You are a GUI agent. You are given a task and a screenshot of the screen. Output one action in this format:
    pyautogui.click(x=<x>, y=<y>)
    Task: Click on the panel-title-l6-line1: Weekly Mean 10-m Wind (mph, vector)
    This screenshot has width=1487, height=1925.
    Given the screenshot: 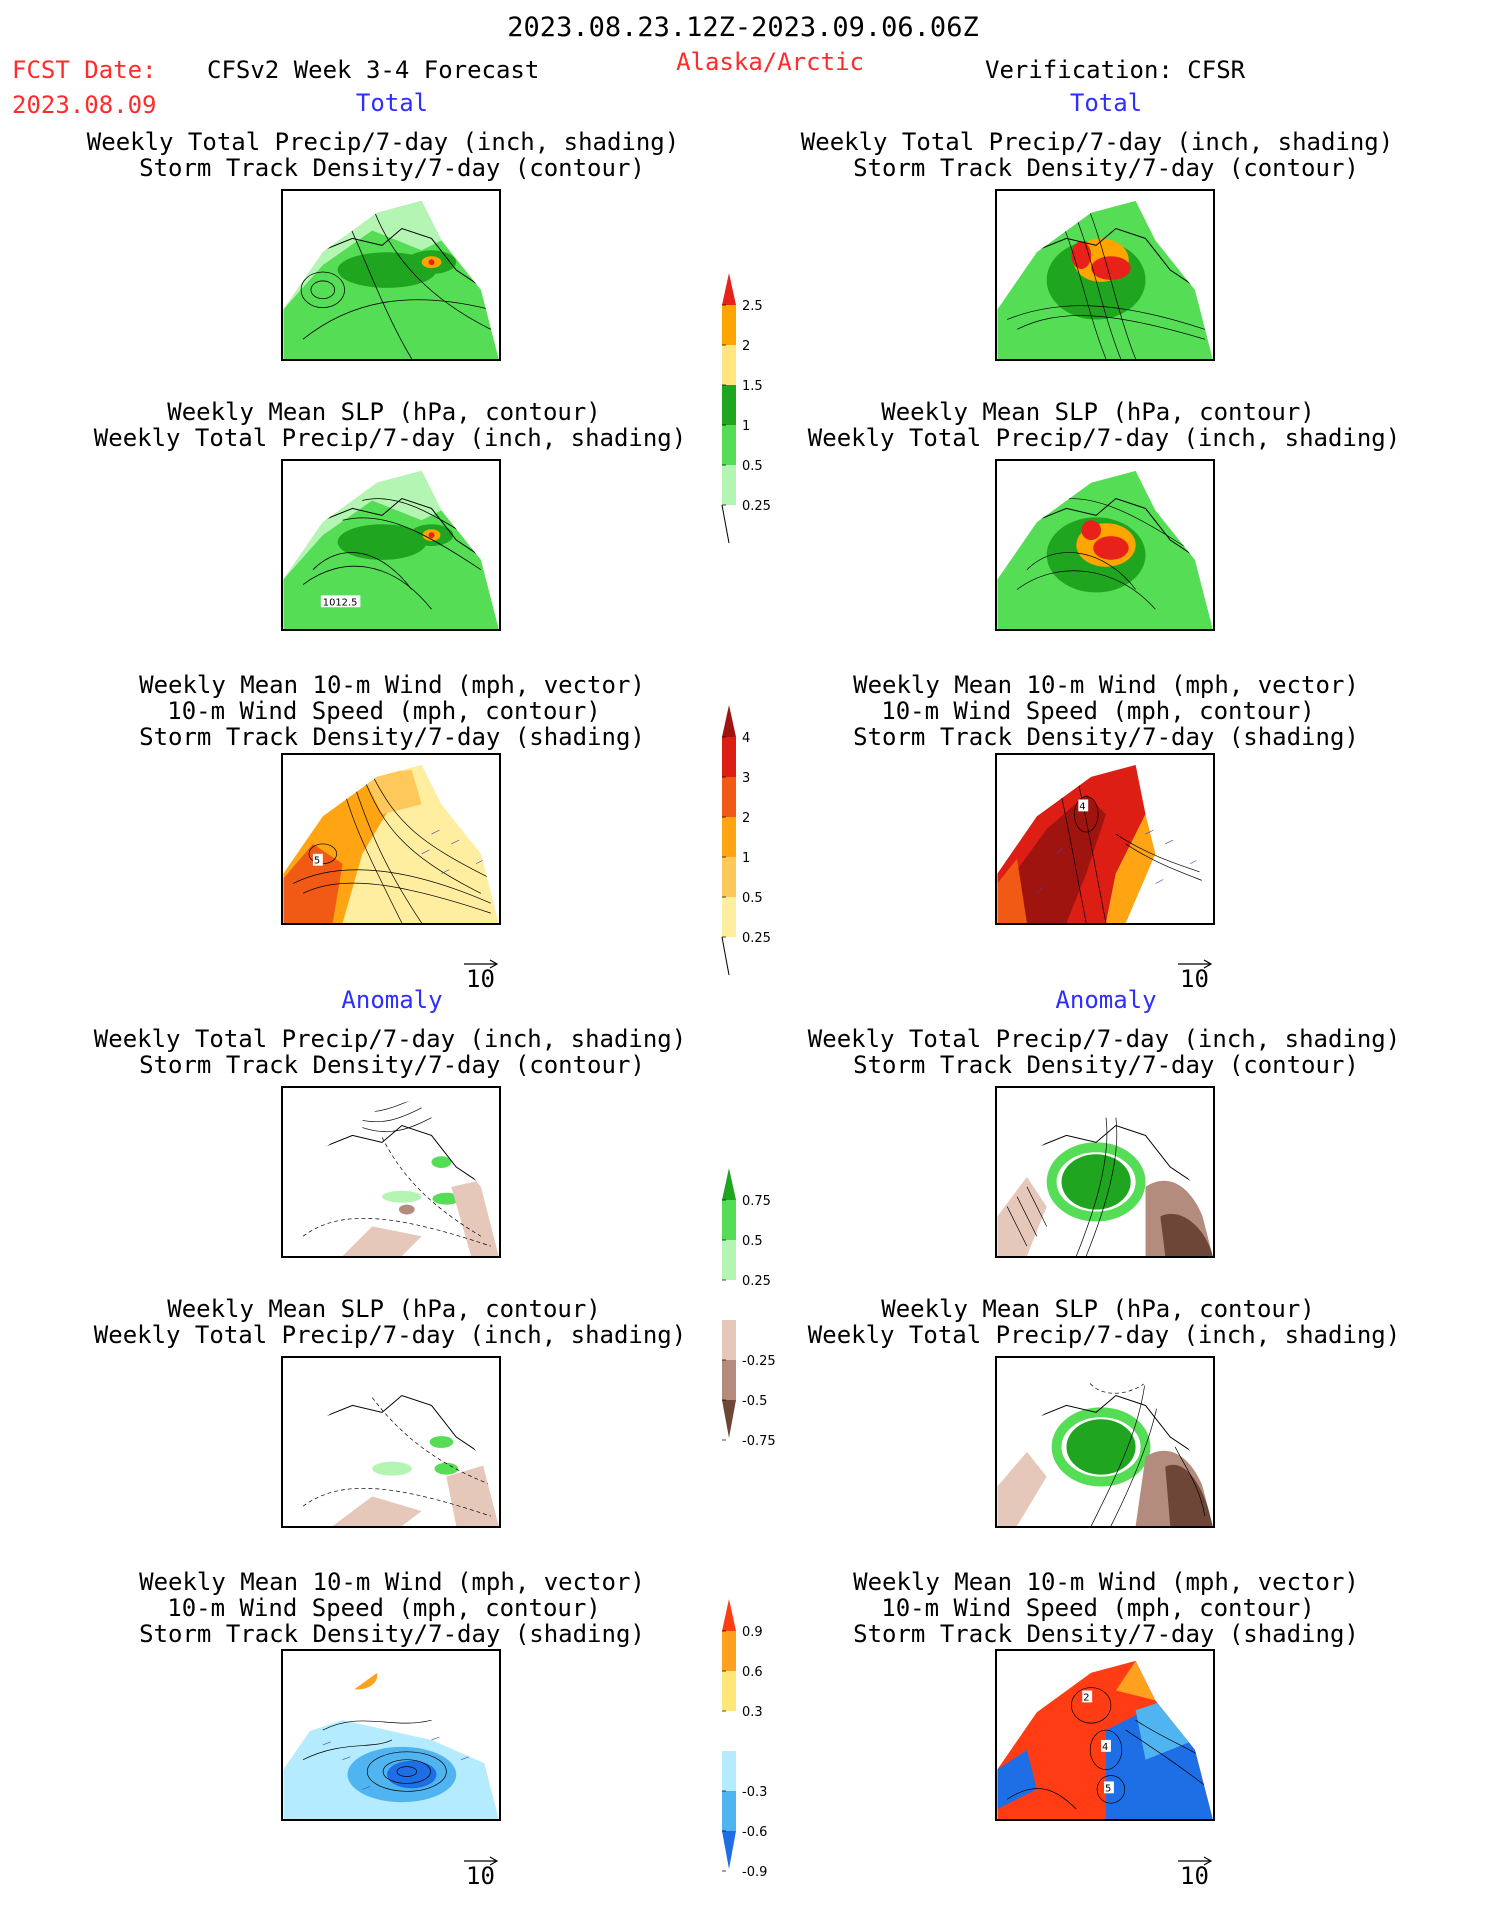 What is the action you would take?
    pyautogui.click(x=392, y=1582)
    